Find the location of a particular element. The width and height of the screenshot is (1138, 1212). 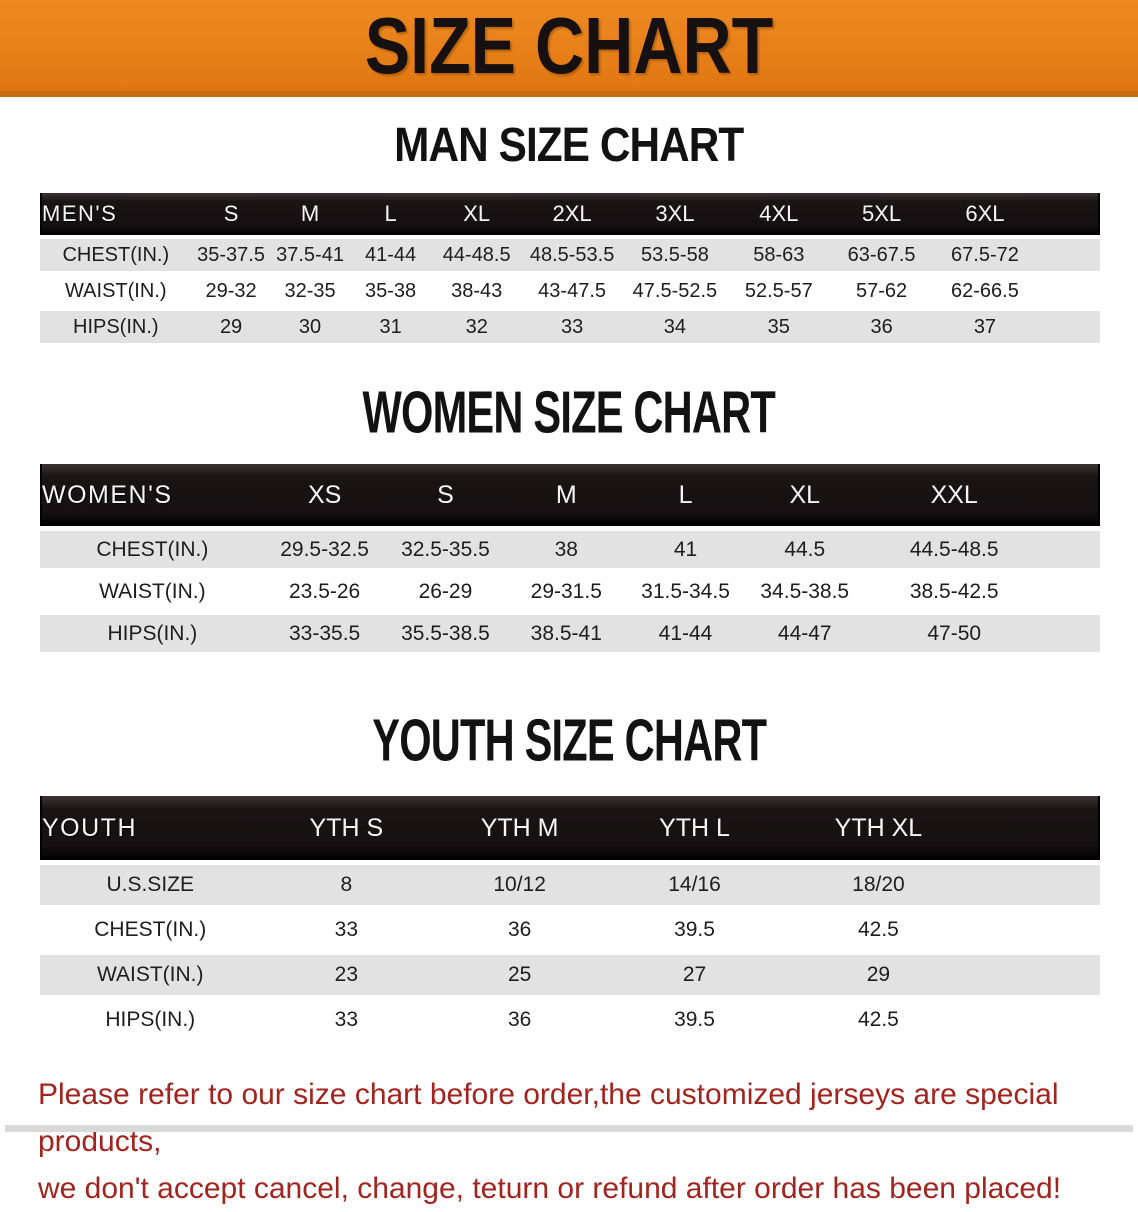

size-cell: 26-29 is located at coordinates (445, 591).